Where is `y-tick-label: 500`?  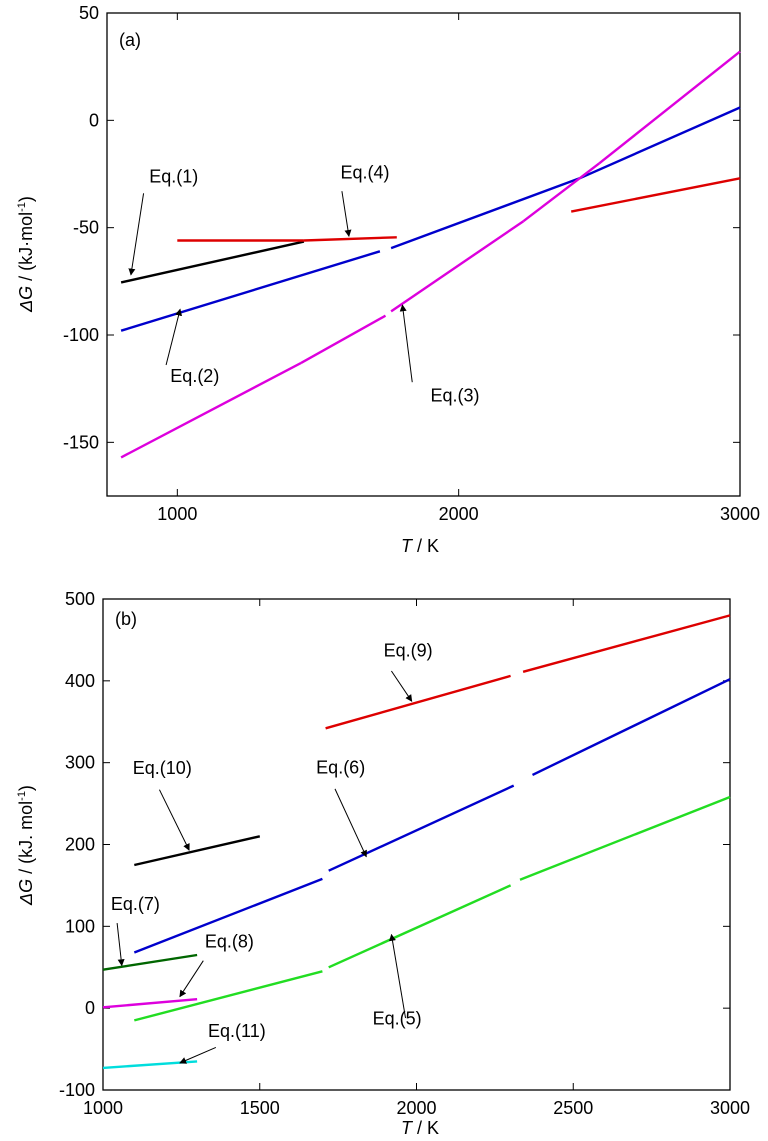 y-tick-label: 500 is located at coordinates (80, 599).